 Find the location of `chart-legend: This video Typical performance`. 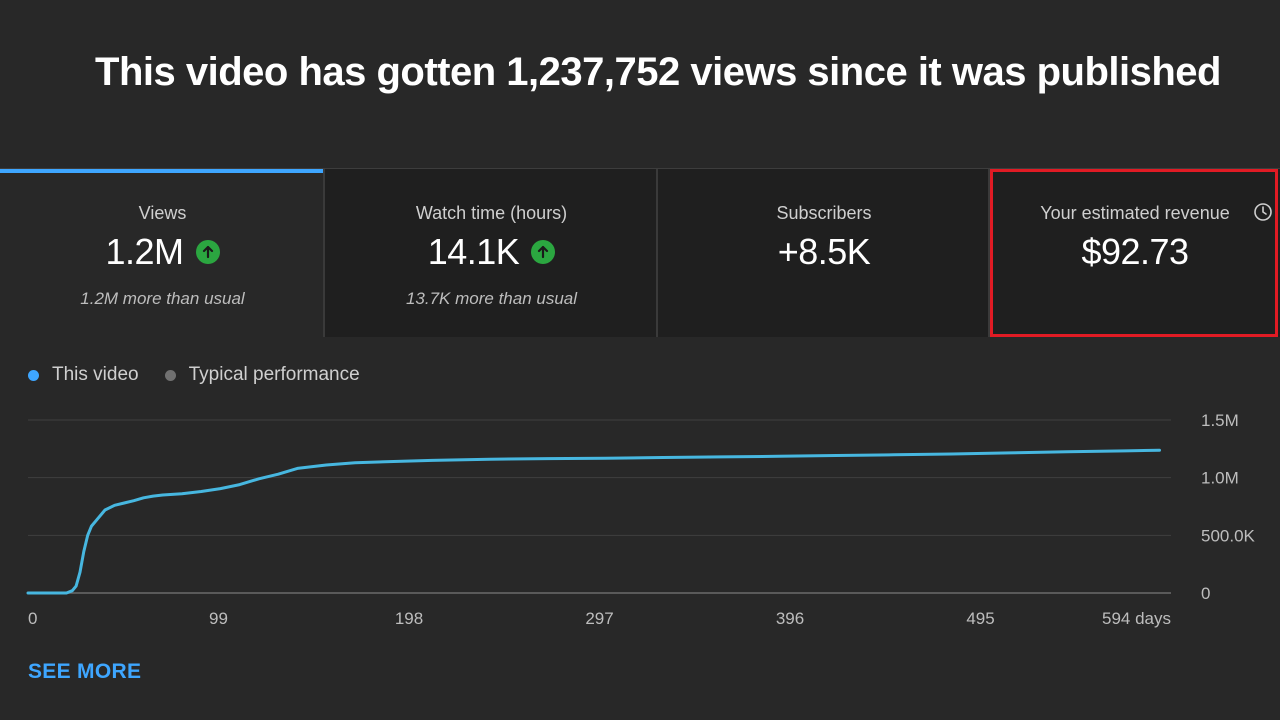

chart-legend: This video Typical performance is located at coordinates (207, 375).